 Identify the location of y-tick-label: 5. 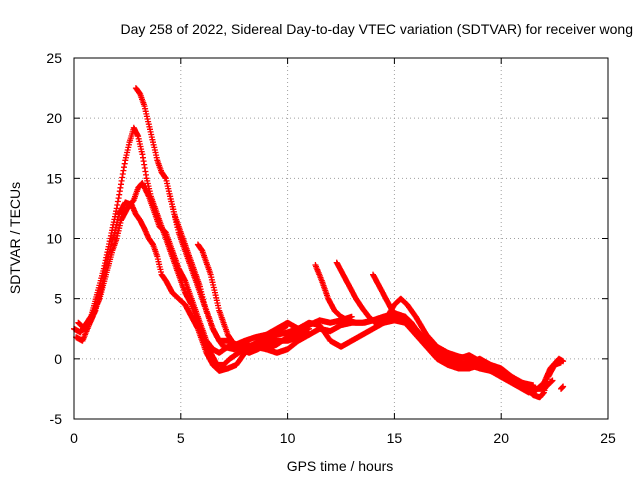
(58, 299).